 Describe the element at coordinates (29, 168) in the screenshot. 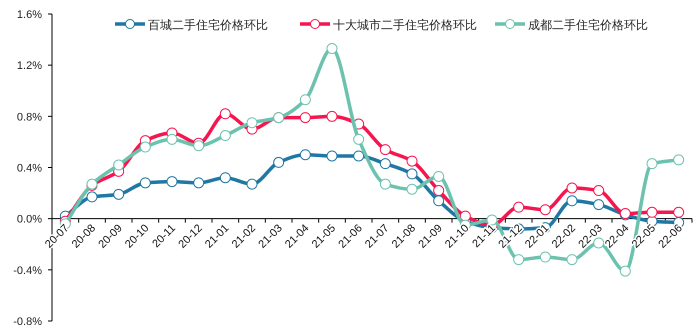

I see `y-tick-label: 0.4%` at that location.